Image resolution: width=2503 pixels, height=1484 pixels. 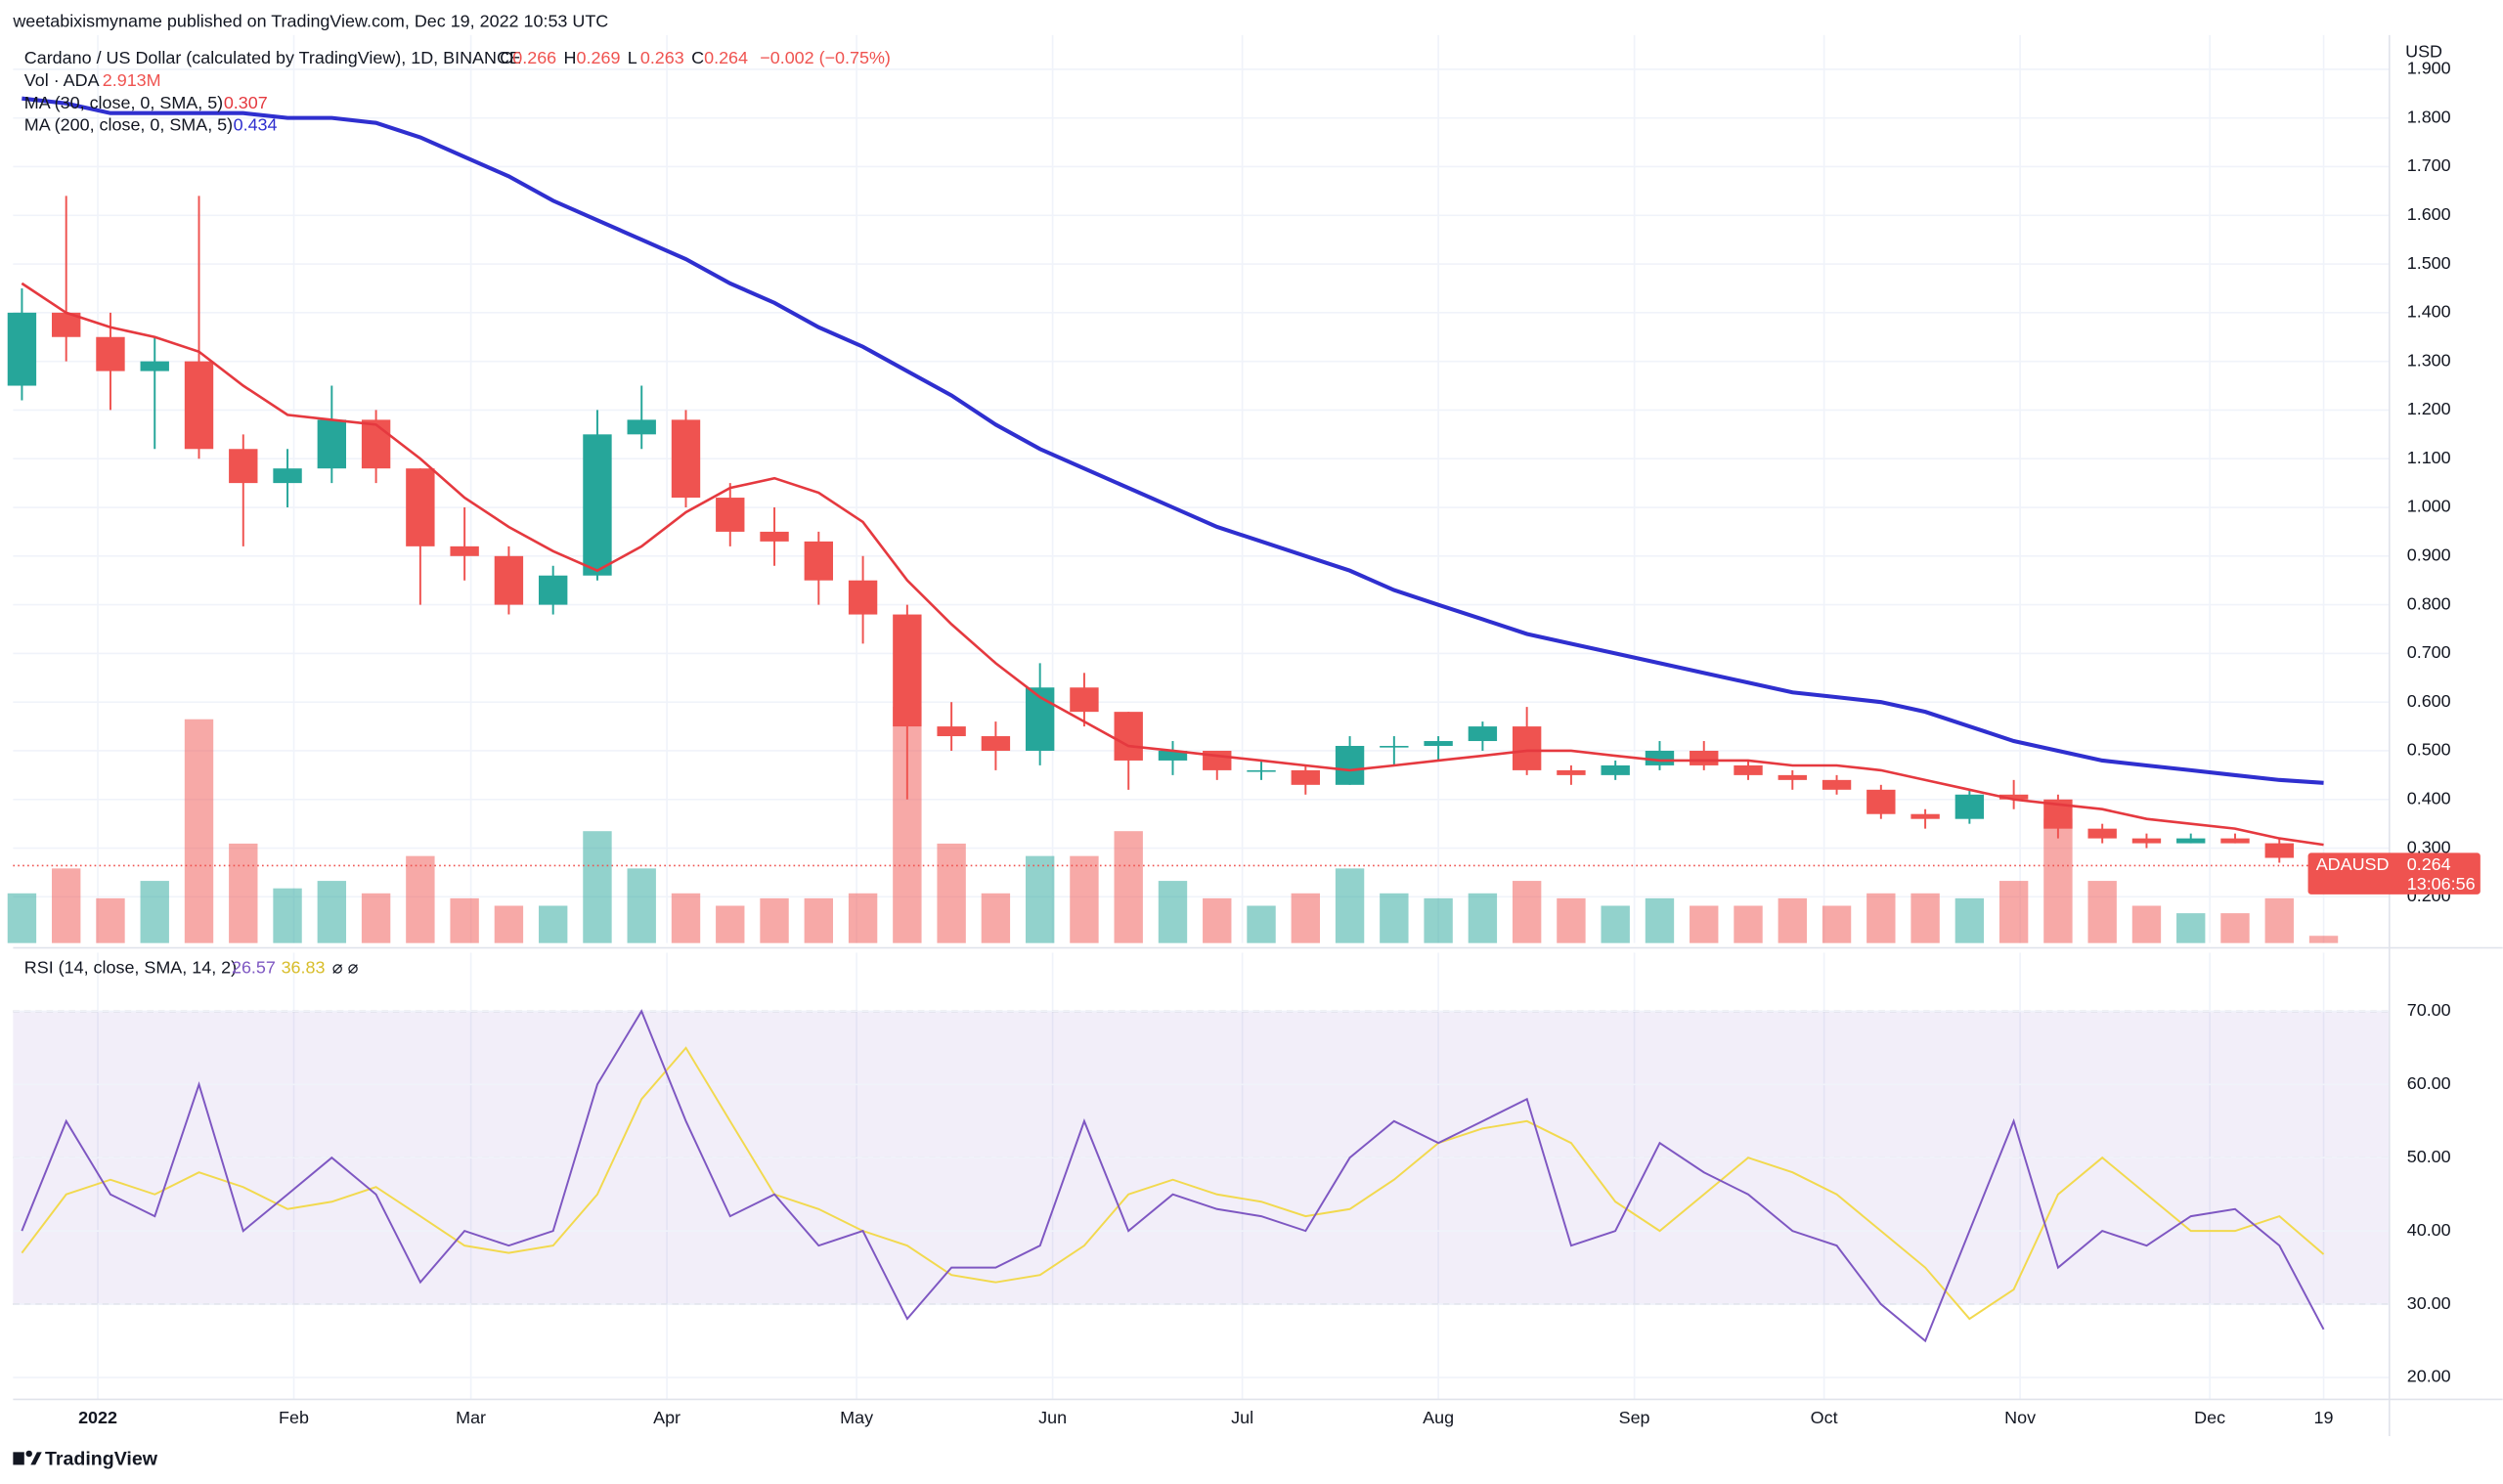 What do you see at coordinates (534, 57) in the screenshot?
I see `ohlc-value: 0.266` at bounding box center [534, 57].